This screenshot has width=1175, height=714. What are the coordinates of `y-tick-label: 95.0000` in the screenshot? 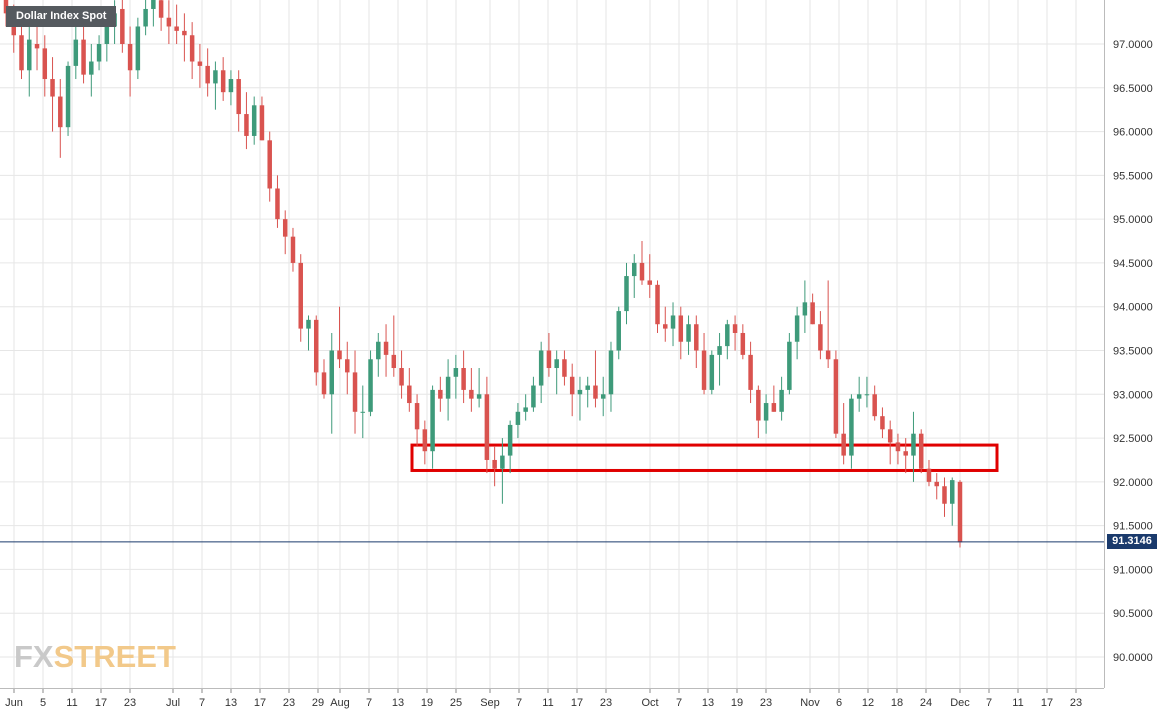 It's located at (1133, 220).